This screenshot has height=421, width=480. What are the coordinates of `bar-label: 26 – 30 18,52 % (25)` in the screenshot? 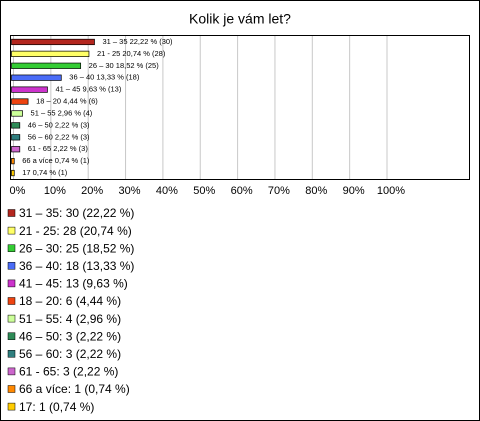 It's located at (124, 65).